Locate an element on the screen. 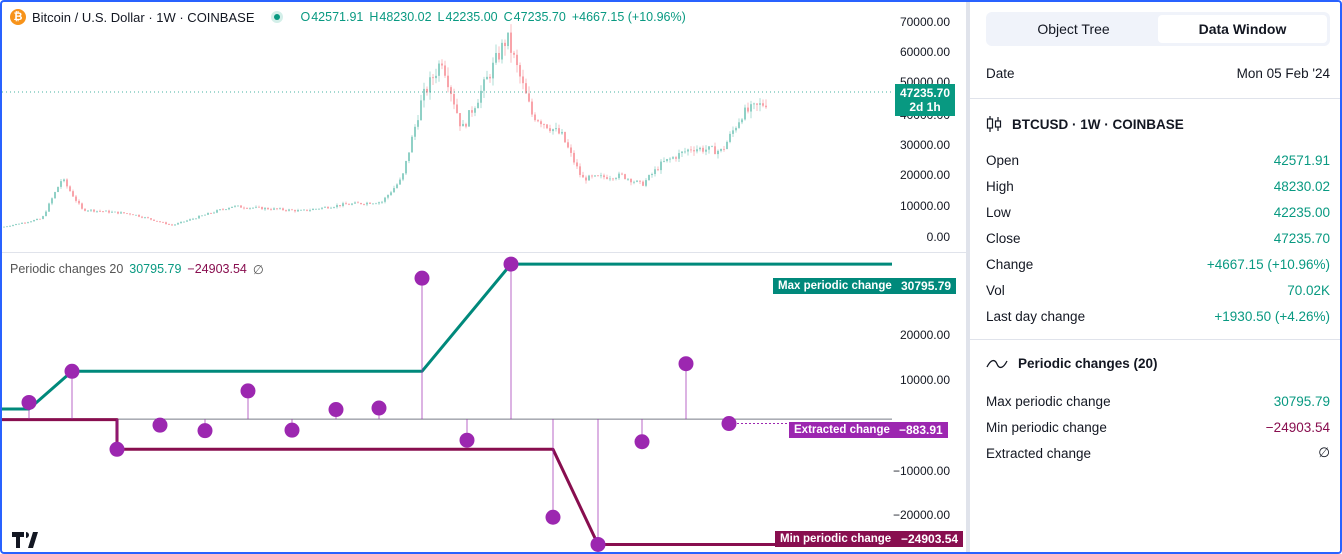 The image size is (1342, 554). tab-data-window: Data Window is located at coordinates (1242, 29).